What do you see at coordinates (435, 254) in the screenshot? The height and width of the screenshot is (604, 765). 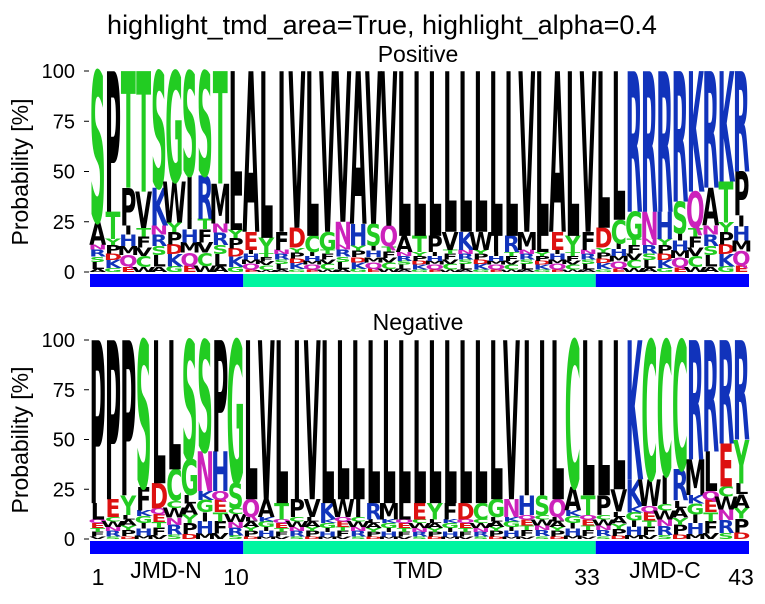 I see `logo-positive-letter-23-5: I` at bounding box center [435, 254].